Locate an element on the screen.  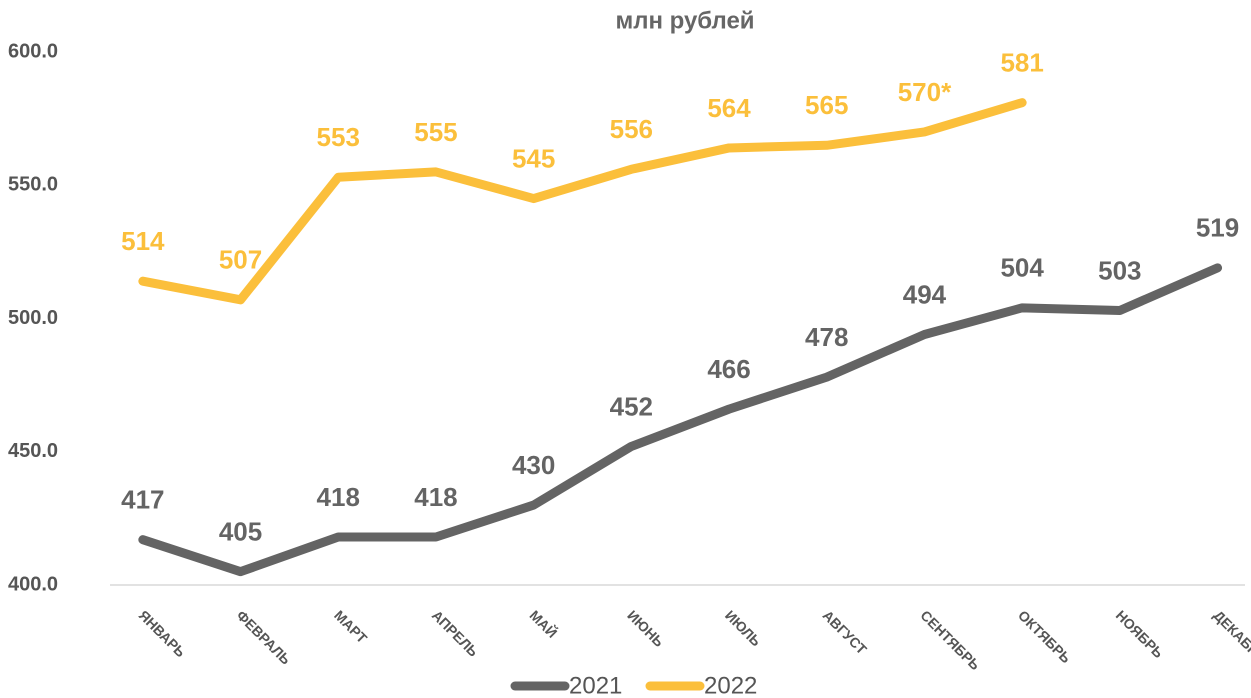
x-tick-label: ЯНВАРЬ is located at coordinates (162, 633).